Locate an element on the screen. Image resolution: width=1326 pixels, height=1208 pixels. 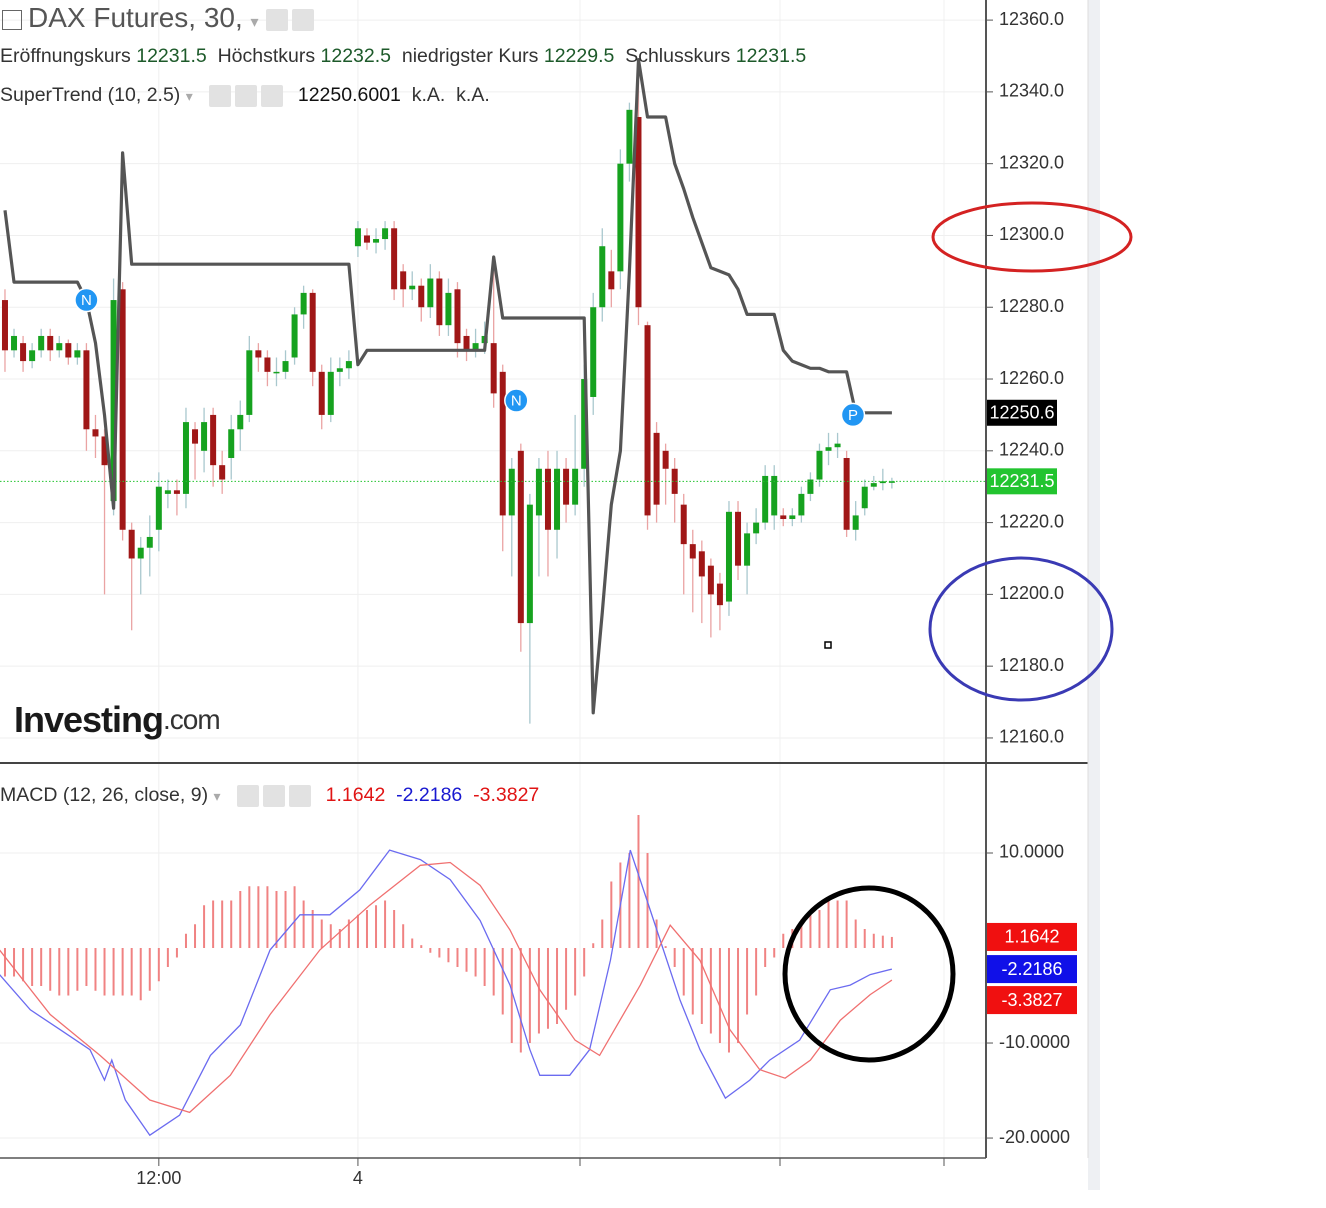
ohlc-label: Schlusskurs is located at coordinates (678, 56).